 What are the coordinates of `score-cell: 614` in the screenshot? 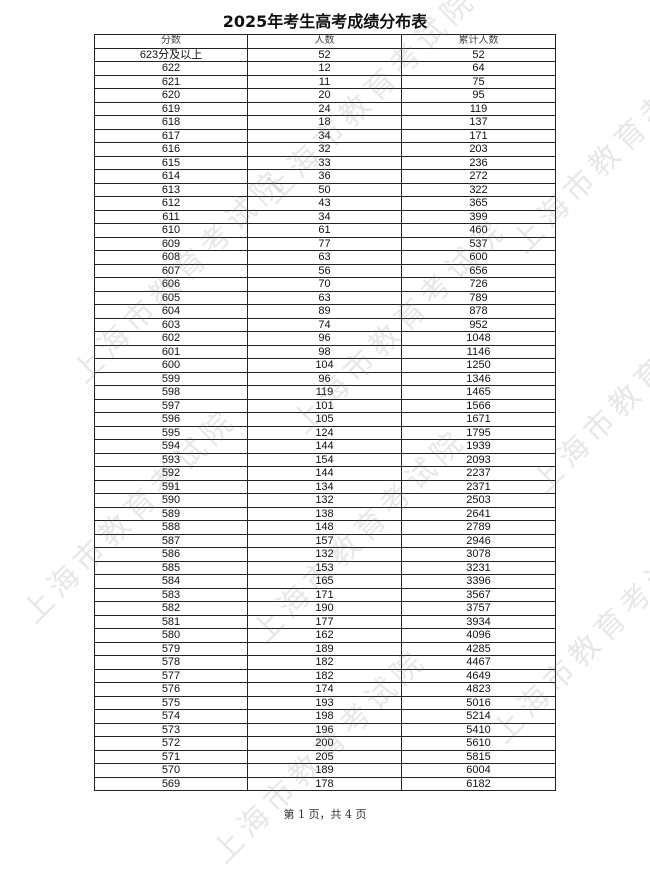 It's located at (171, 176).